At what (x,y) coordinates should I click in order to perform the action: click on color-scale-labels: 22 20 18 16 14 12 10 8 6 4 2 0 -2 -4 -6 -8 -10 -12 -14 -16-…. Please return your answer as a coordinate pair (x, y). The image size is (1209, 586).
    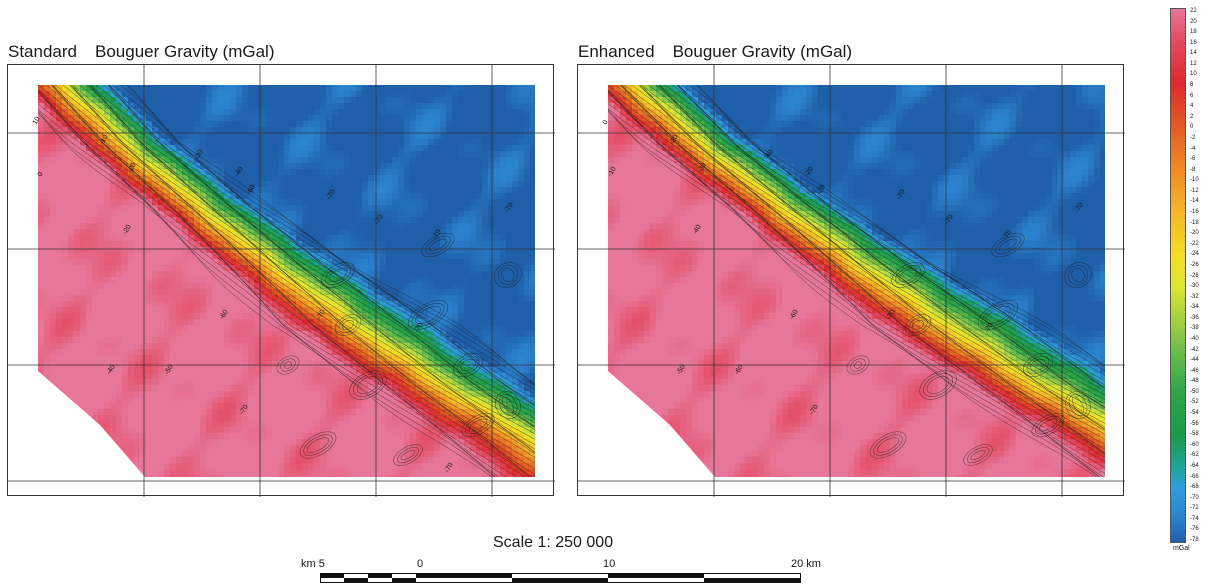
    Looking at the image, I should click on (1199, 275).